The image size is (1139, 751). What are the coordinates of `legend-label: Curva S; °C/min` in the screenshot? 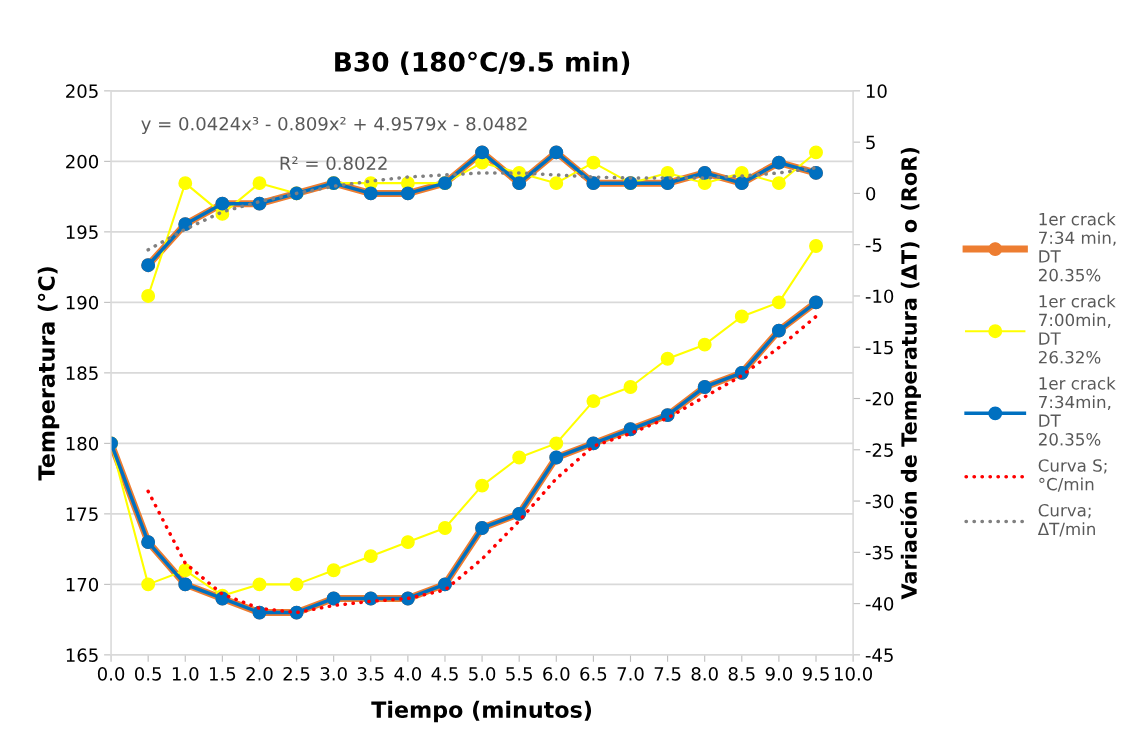 It's located at (1072, 475).